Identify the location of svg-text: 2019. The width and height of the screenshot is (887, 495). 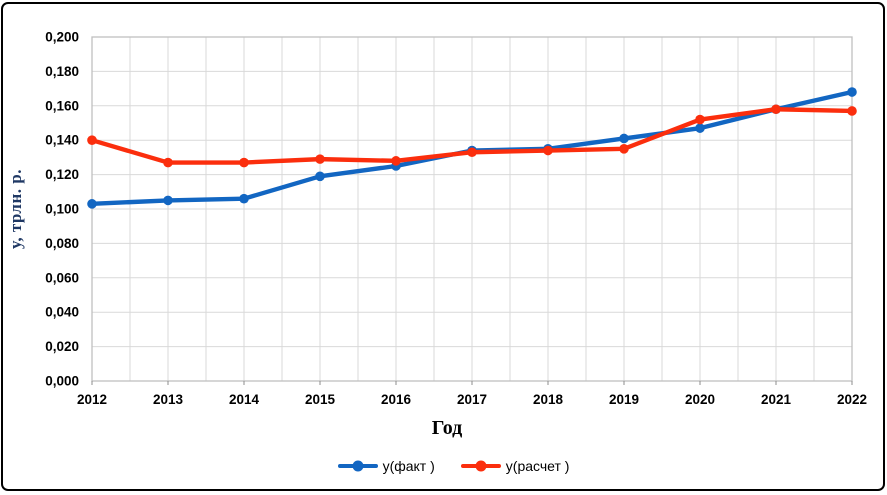
(624, 399).